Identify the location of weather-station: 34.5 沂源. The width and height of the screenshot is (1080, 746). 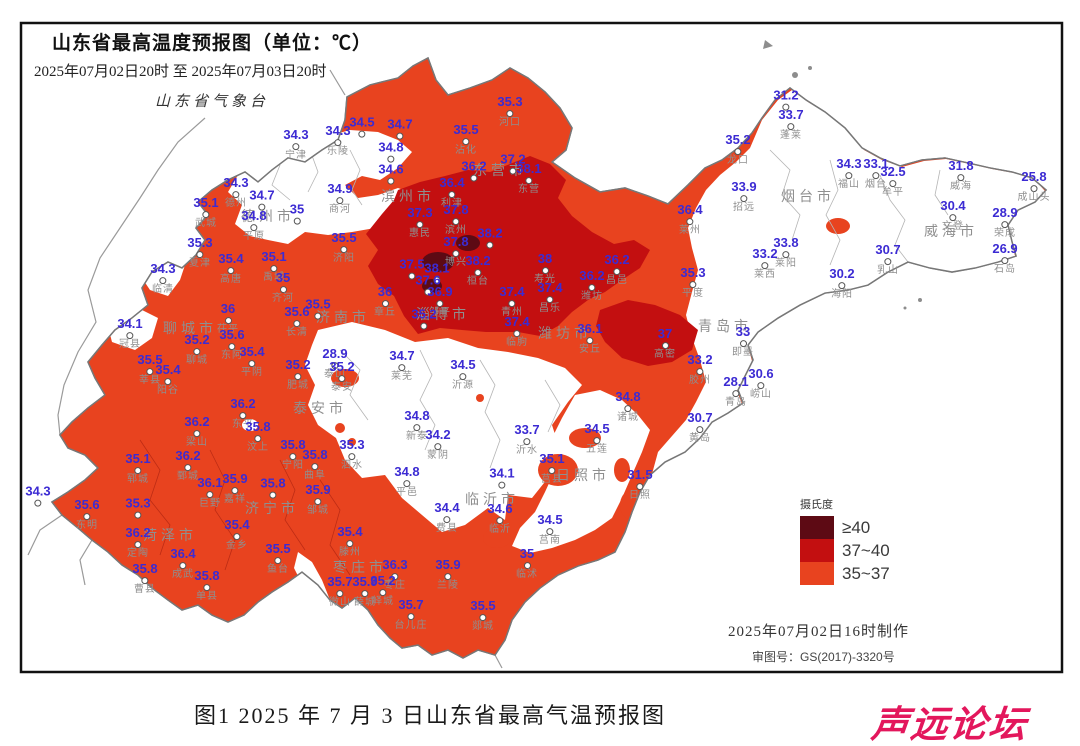
(462, 374).